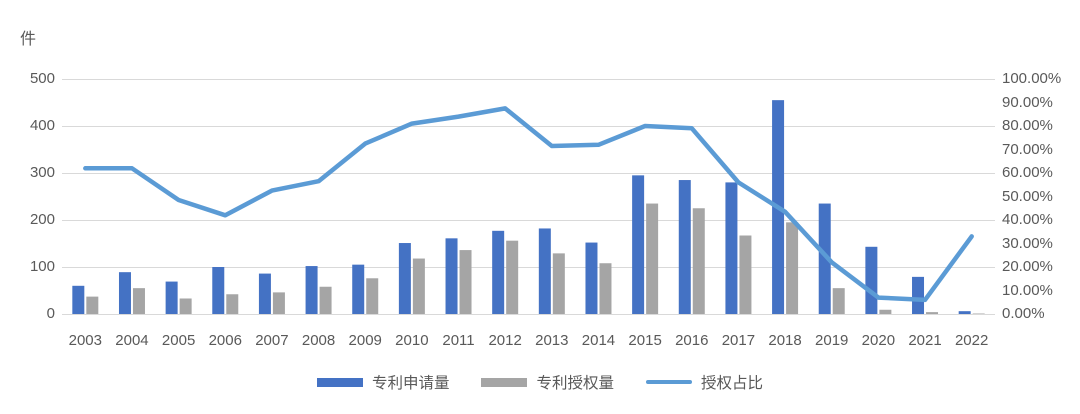 The width and height of the screenshot is (1080, 414). I want to click on left-axis-tick: 100, so click(42, 266).